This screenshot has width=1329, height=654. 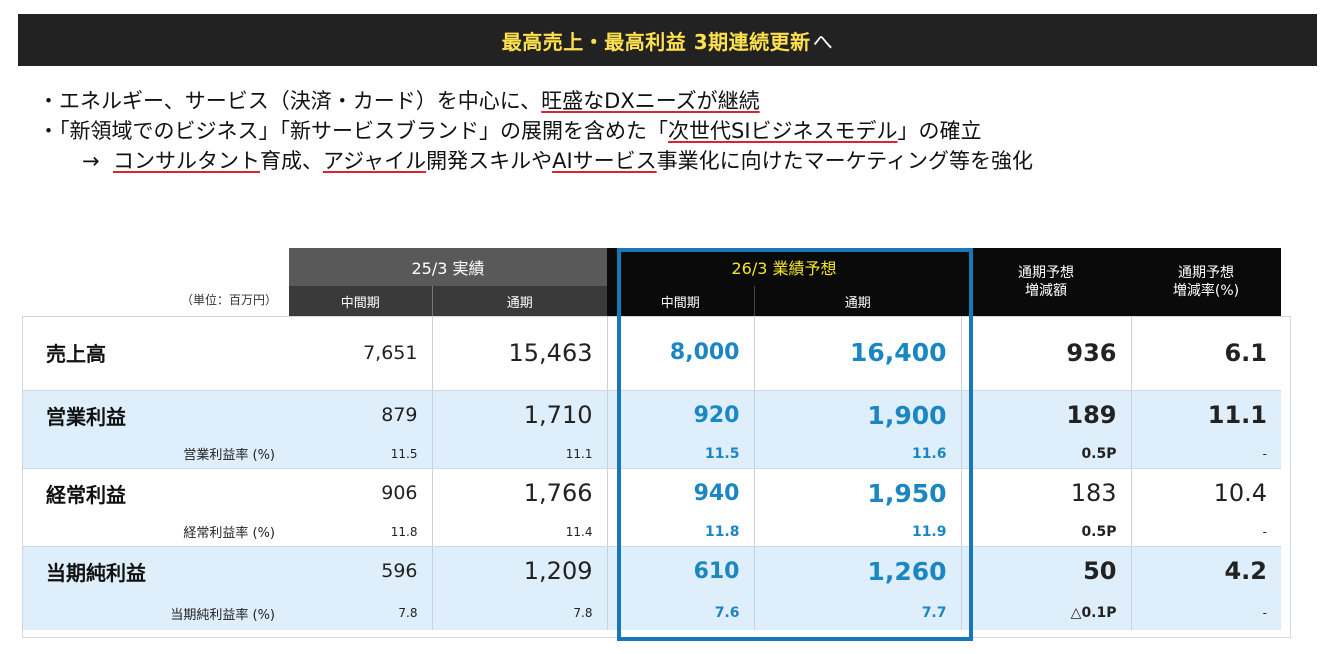 I want to click on cell-actual-interim: 11.8, so click(x=361, y=532).